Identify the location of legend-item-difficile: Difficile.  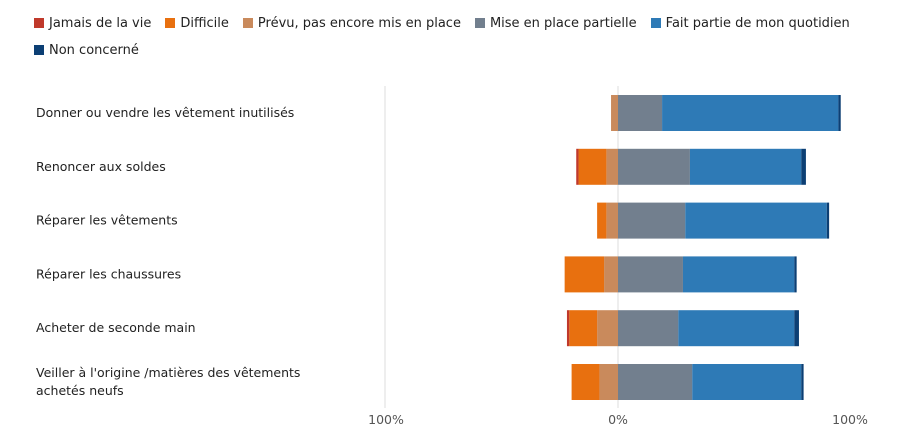
(197, 23).